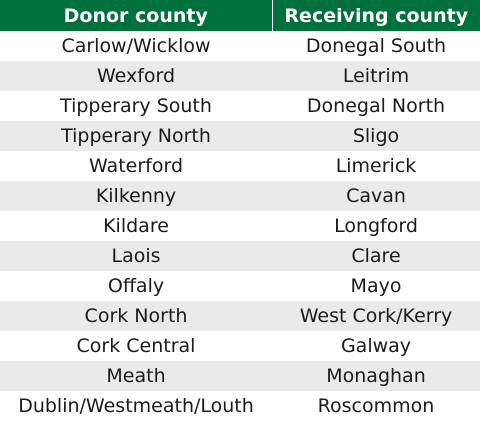  What do you see at coordinates (136, 136) in the screenshot?
I see `donor-county-cell: Tipperary North` at bounding box center [136, 136].